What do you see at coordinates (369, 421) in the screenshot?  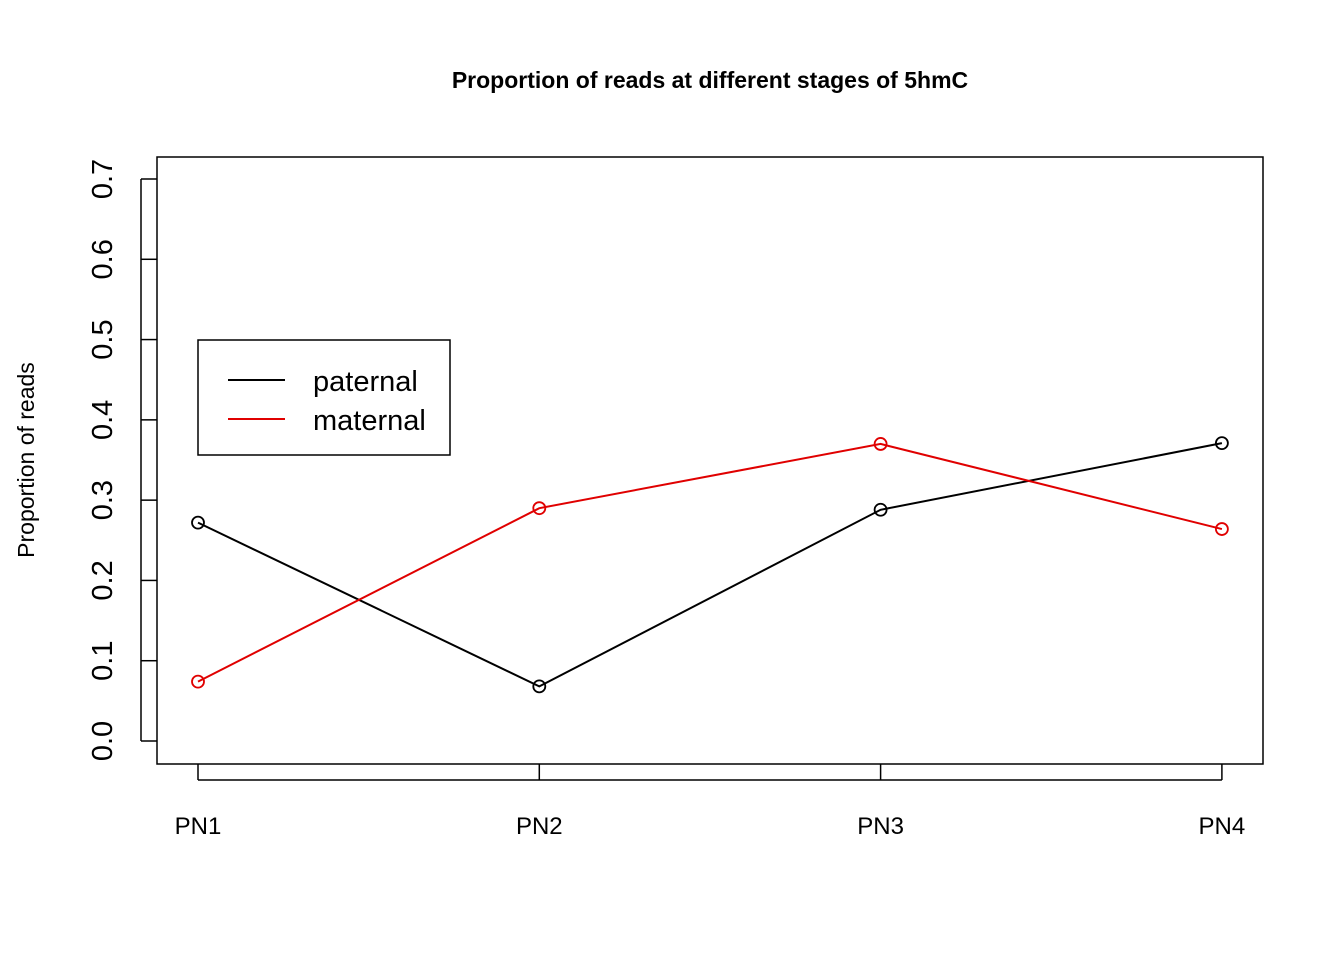 I see `legend-label-maternal: maternal` at bounding box center [369, 421].